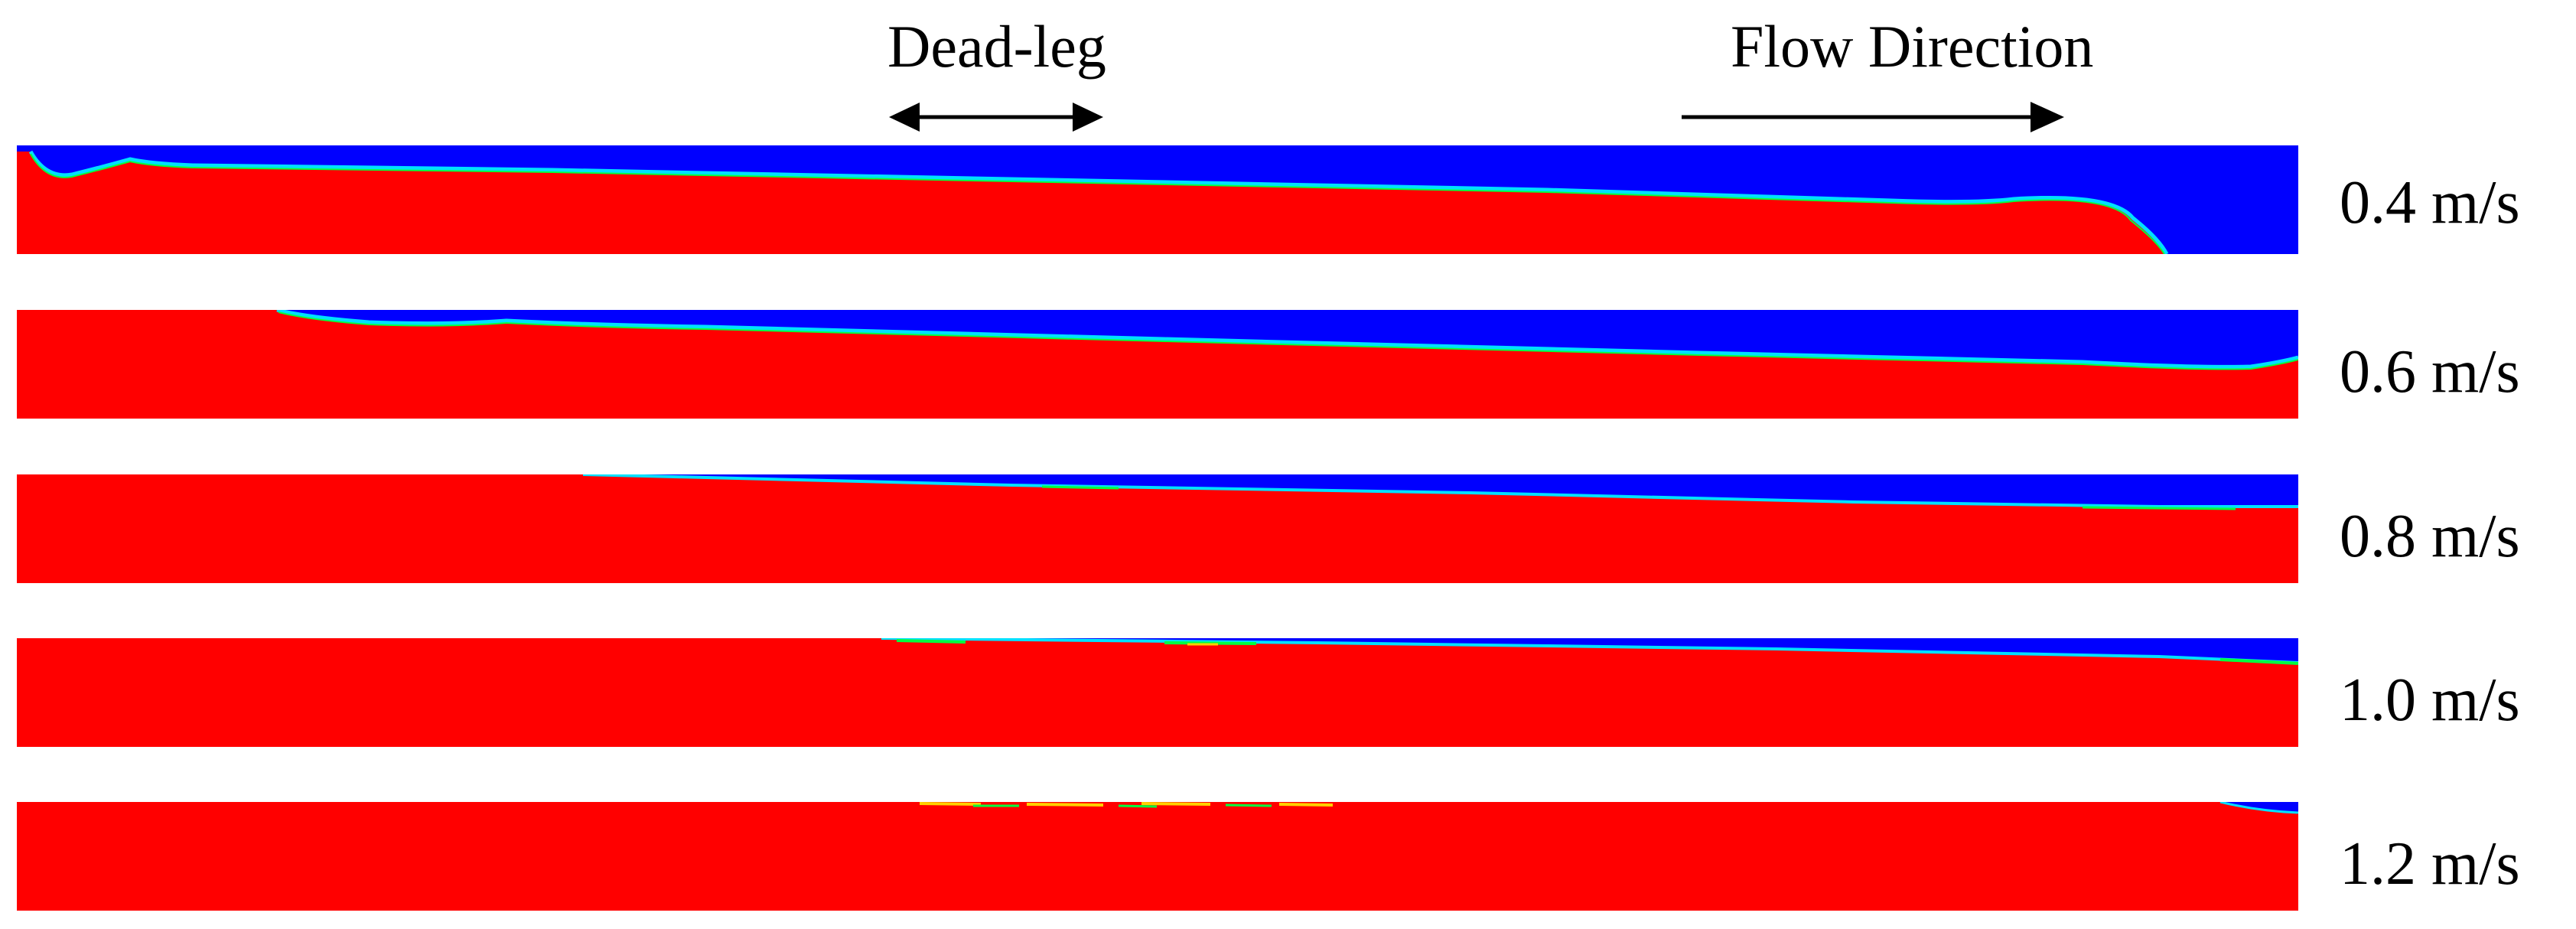 The width and height of the screenshot is (2576, 929). I want to click on velocity-label-1: 0.6 m/s, so click(2430, 372).